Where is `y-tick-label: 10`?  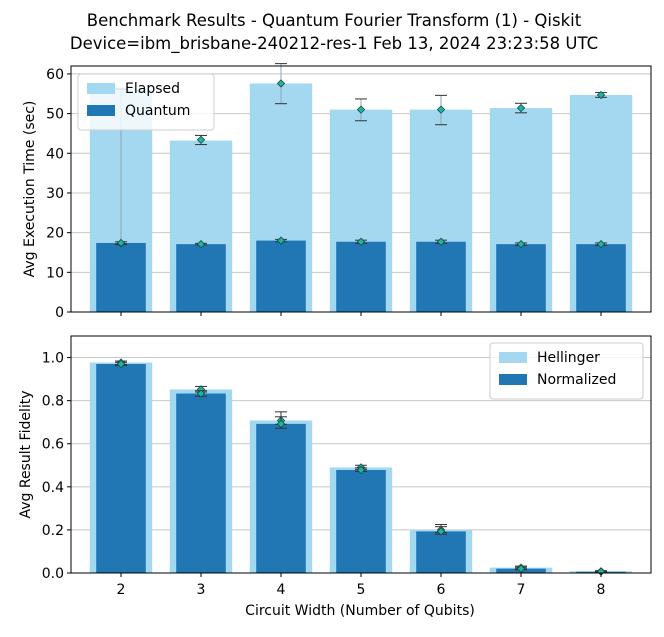 y-tick-label: 10 is located at coordinates (55, 273).